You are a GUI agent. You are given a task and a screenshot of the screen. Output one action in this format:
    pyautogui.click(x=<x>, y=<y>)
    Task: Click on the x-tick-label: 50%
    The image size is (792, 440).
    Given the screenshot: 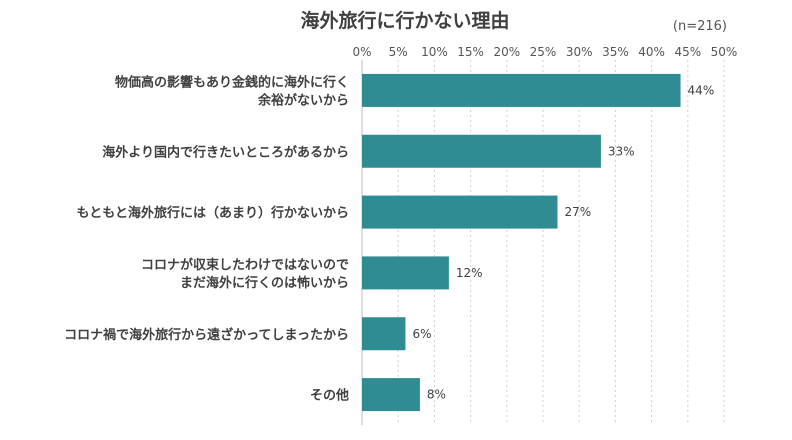 What is the action you would take?
    pyautogui.click(x=724, y=52)
    